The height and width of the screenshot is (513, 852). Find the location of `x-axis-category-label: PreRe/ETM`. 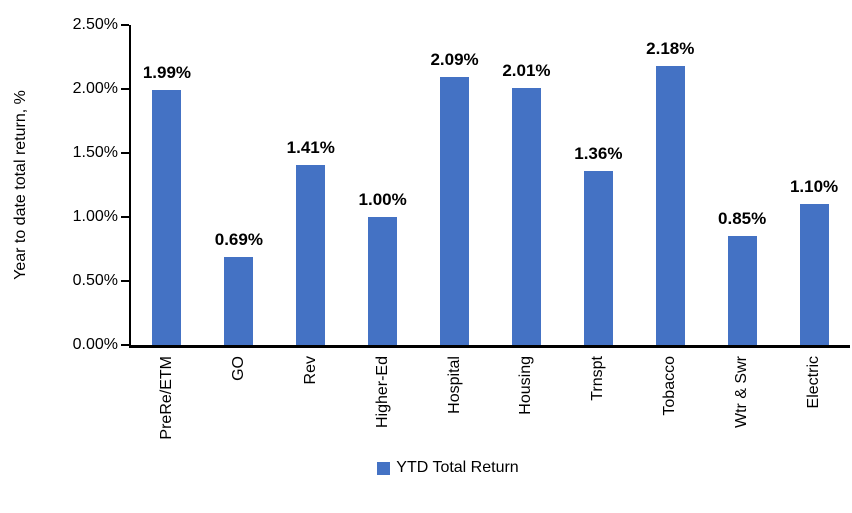

x-axis-category-label: PreRe/ETM is located at coordinates (166, 398).